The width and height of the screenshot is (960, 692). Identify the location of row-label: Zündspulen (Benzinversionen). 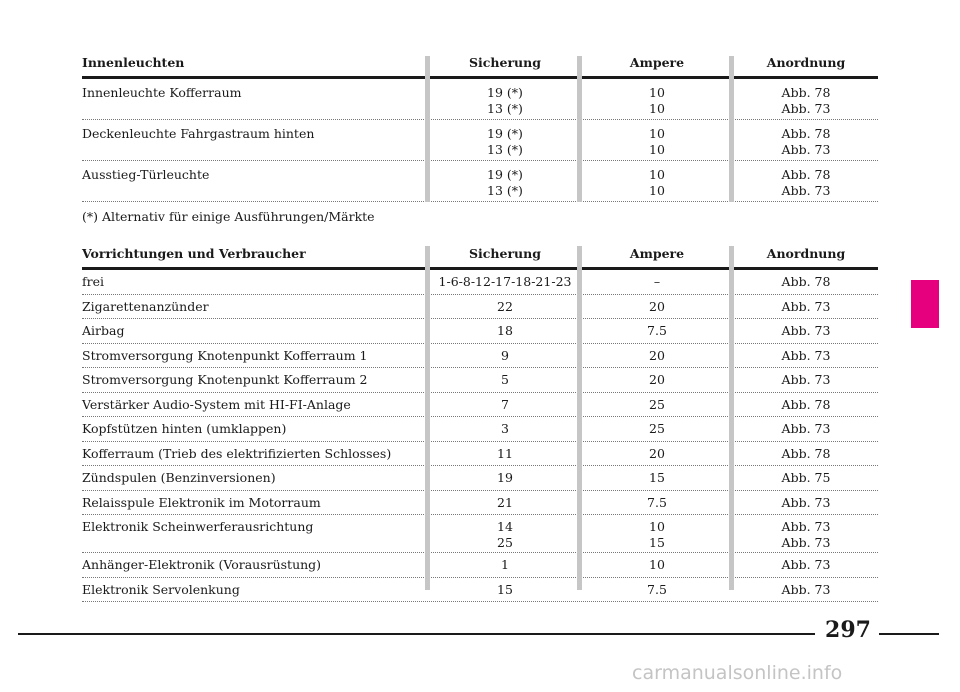
(179, 477).